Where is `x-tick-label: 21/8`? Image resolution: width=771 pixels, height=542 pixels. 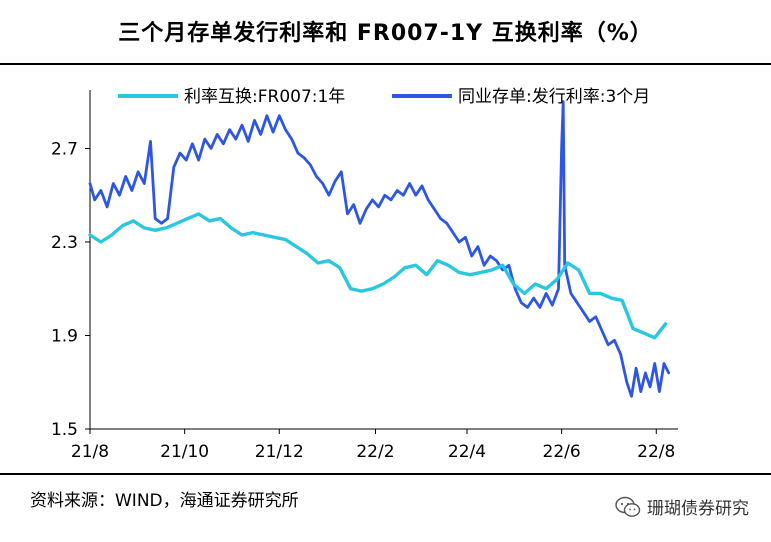 x-tick-label: 21/8 is located at coordinates (90, 452).